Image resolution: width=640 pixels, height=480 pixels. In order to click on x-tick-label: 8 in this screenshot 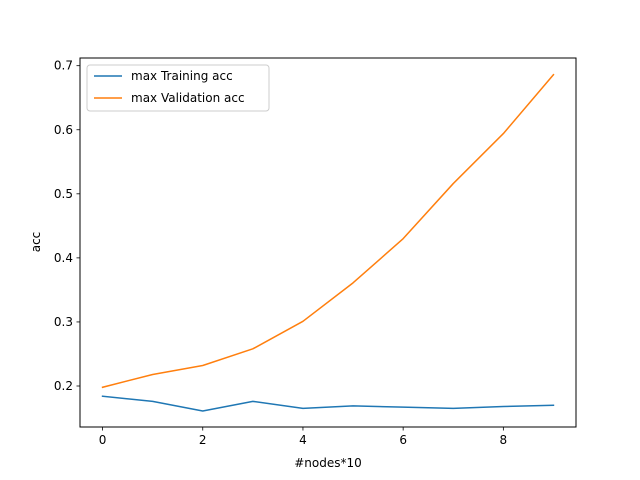, I will do `click(504, 440)`.